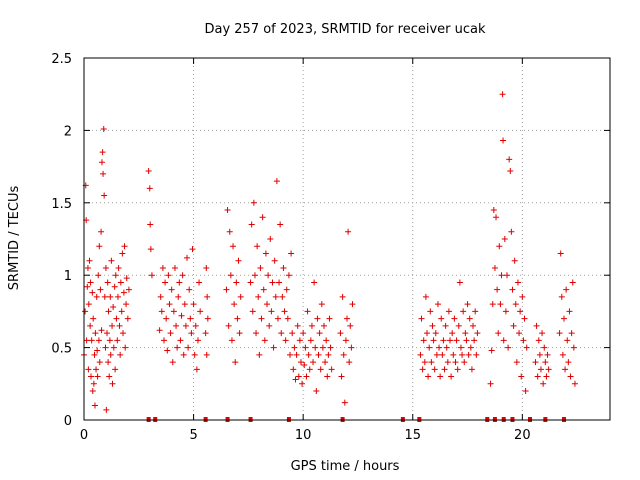  Describe the element at coordinates (68, 421) in the screenshot. I see `y-tick-label: 0` at that location.